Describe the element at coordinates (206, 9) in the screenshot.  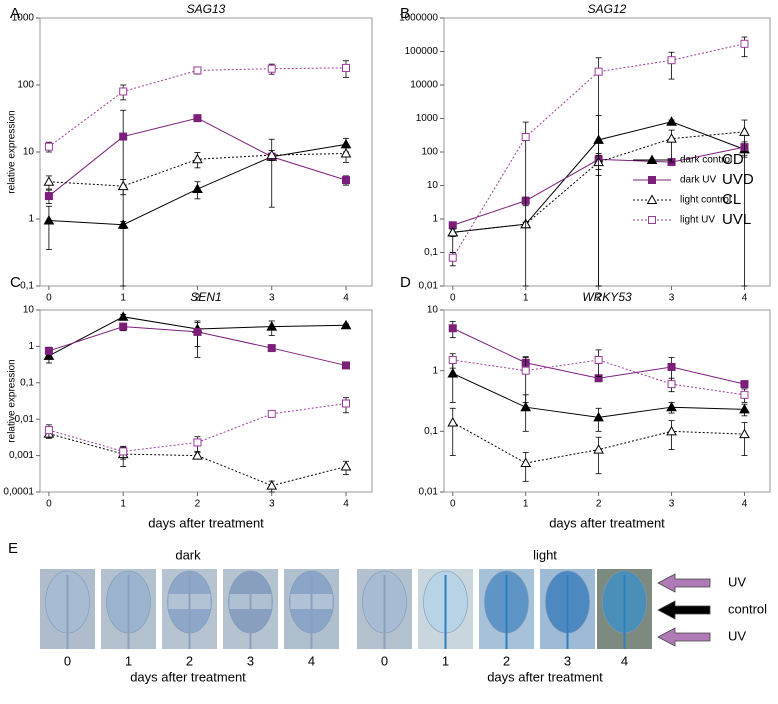
I see `chart-title: SAG13` at that location.